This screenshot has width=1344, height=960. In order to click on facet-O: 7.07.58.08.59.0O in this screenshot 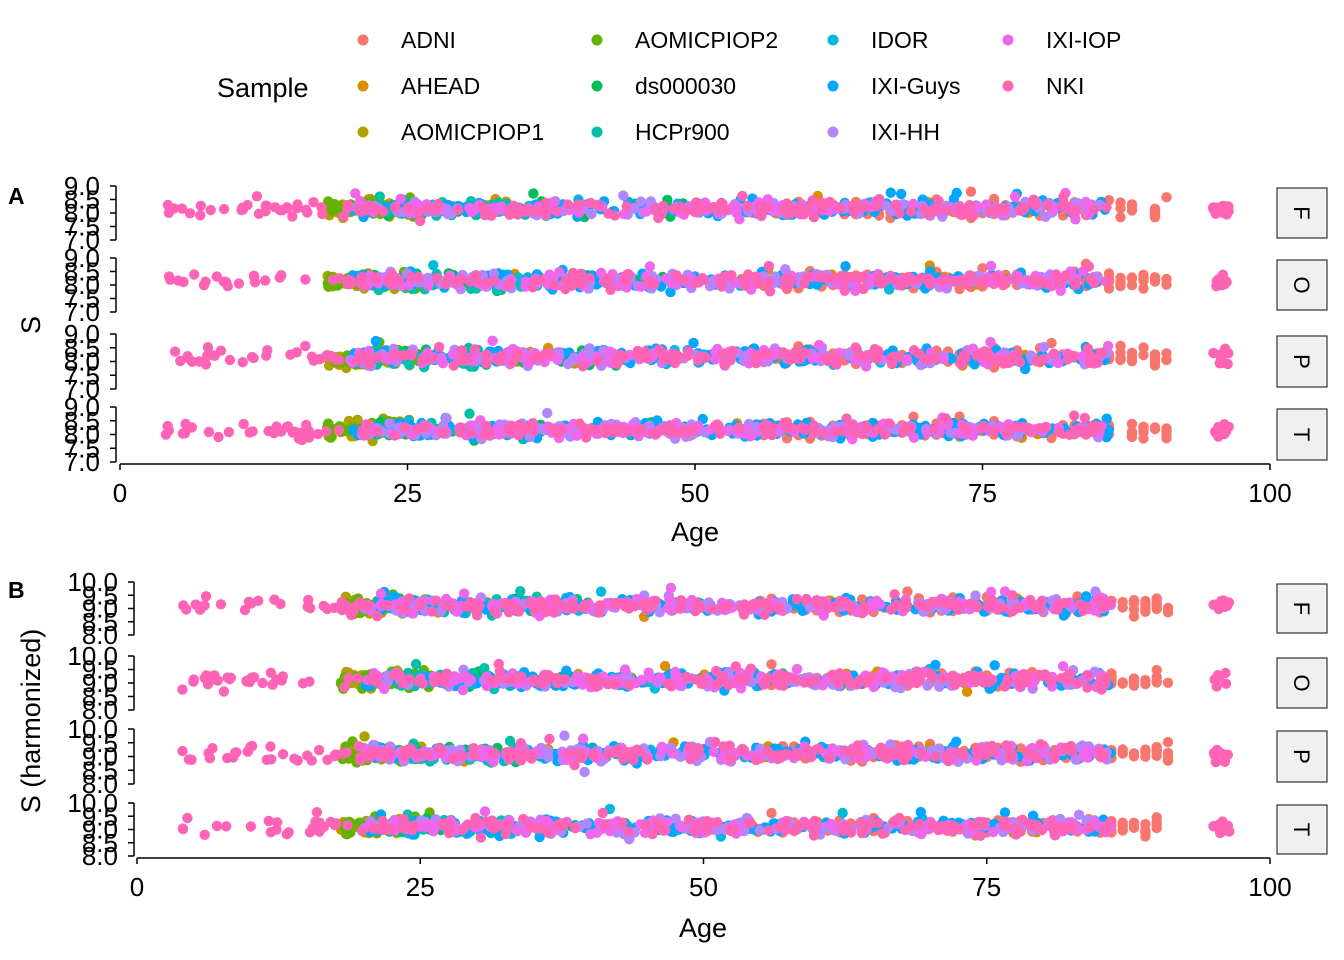, I will do `click(696, 285)`.